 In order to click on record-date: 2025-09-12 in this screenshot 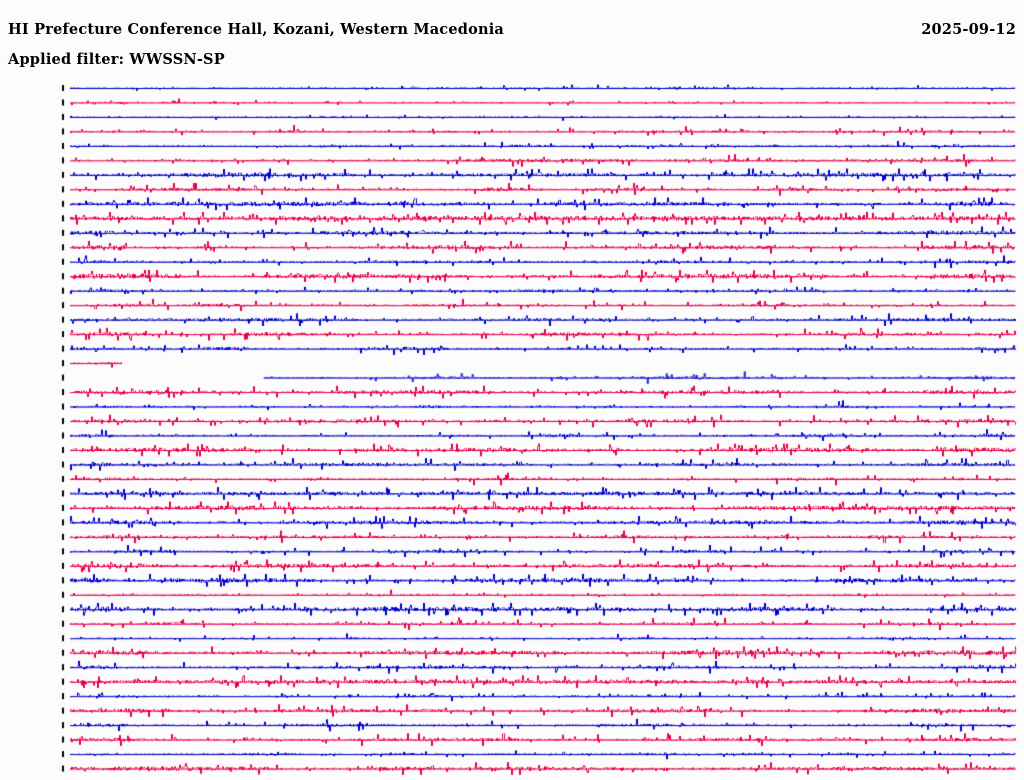, I will do `click(968, 29)`.